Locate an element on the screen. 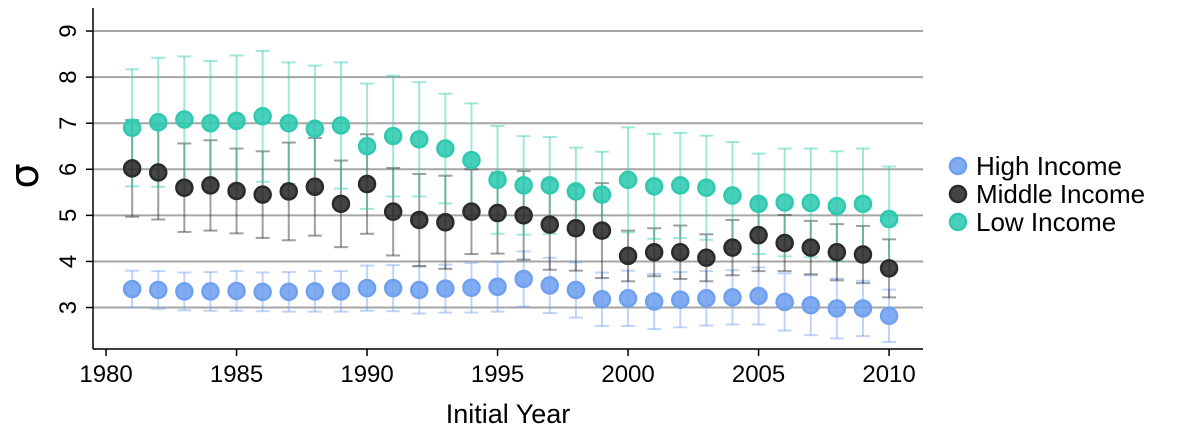 This screenshot has width=1191, height=433. point-low-income-1981 is located at coordinates (132, 128).